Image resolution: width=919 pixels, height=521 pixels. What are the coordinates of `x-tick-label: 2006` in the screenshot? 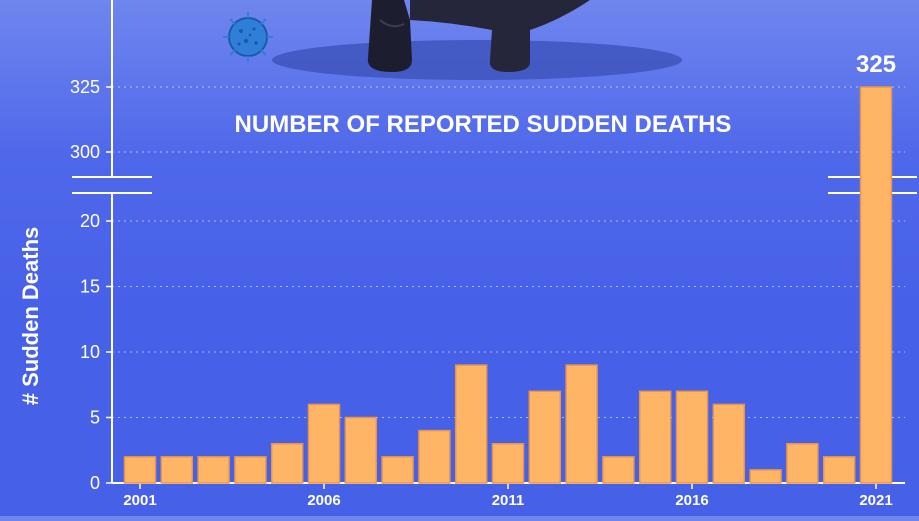 It's located at (323, 500).